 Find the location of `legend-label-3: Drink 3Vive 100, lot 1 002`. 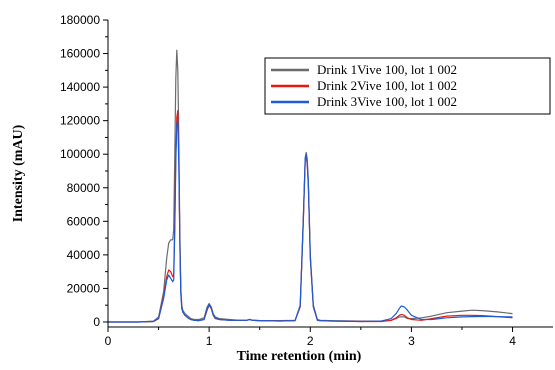

legend-label-3: Drink 3Vive 100, lot 1 002 is located at coordinates (387, 101).